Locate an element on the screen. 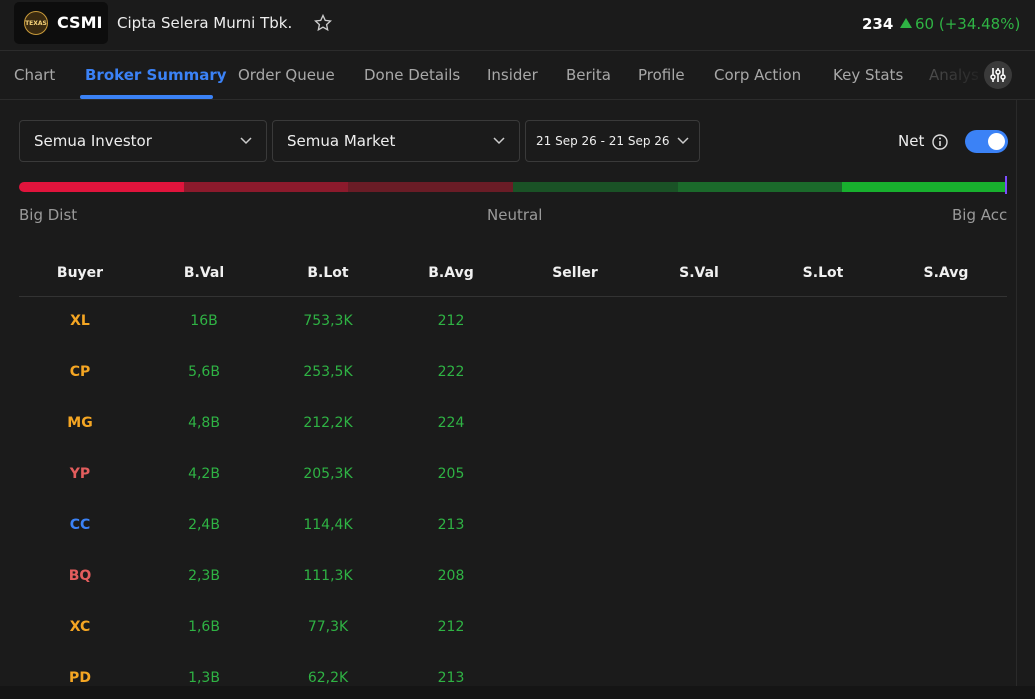 The height and width of the screenshot is (699, 1035). scale-bar is located at coordinates (513, 187).